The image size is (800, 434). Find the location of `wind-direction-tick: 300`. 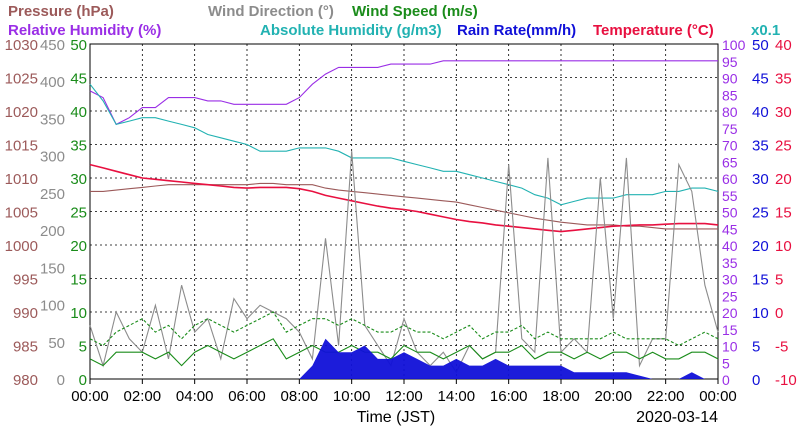

wind-direction-tick: 300 is located at coordinates (52, 157).